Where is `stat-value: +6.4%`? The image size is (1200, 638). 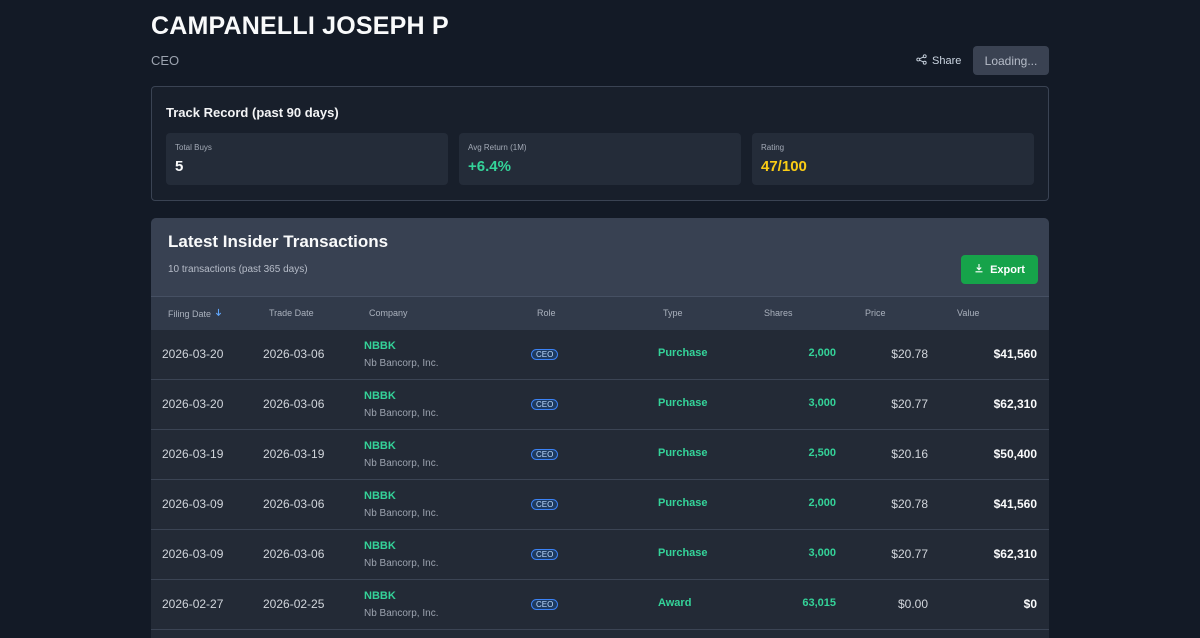 stat-value: +6.4% is located at coordinates (489, 166).